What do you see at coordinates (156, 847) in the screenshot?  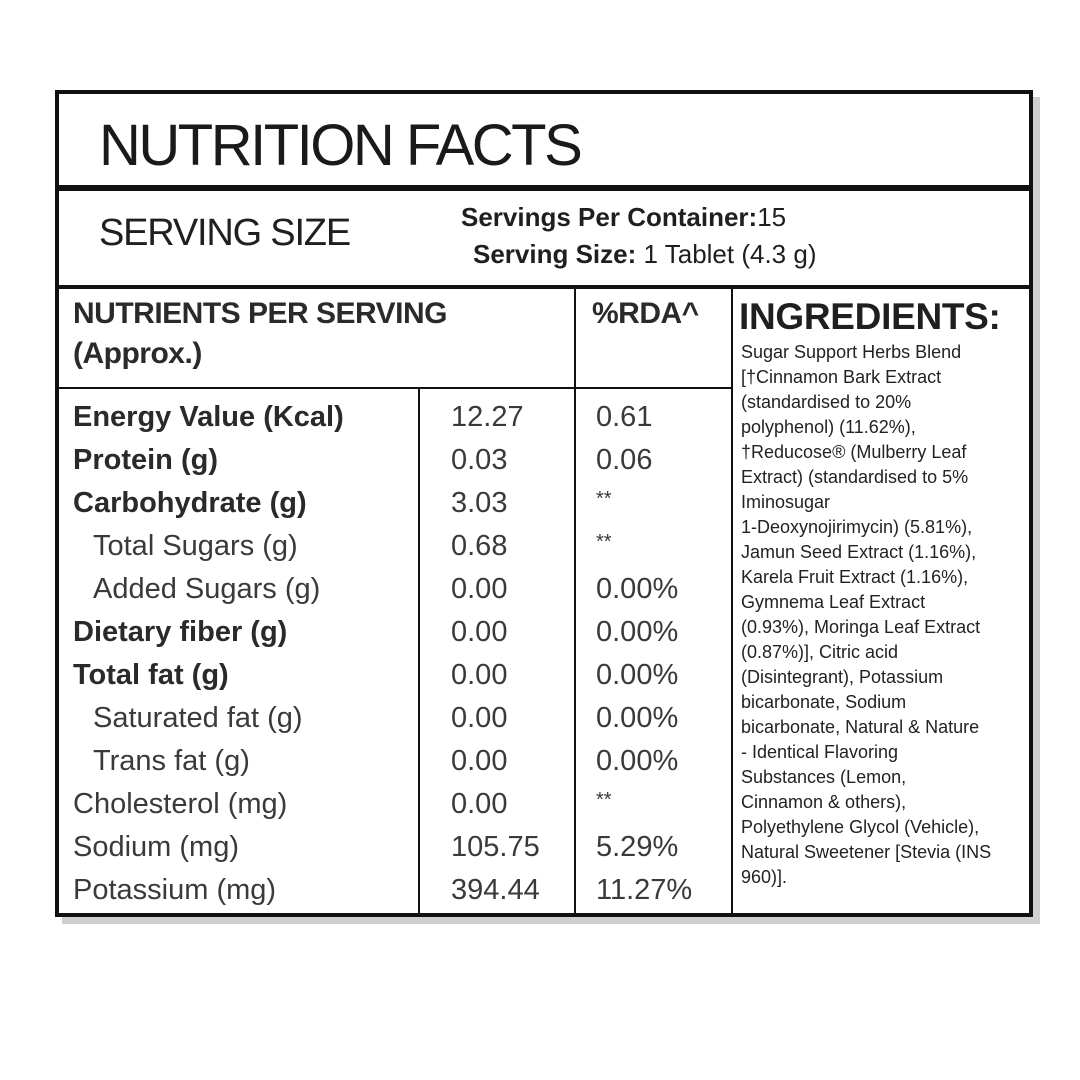 I see `nutrient-name: Sodium (mg)` at bounding box center [156, 847].